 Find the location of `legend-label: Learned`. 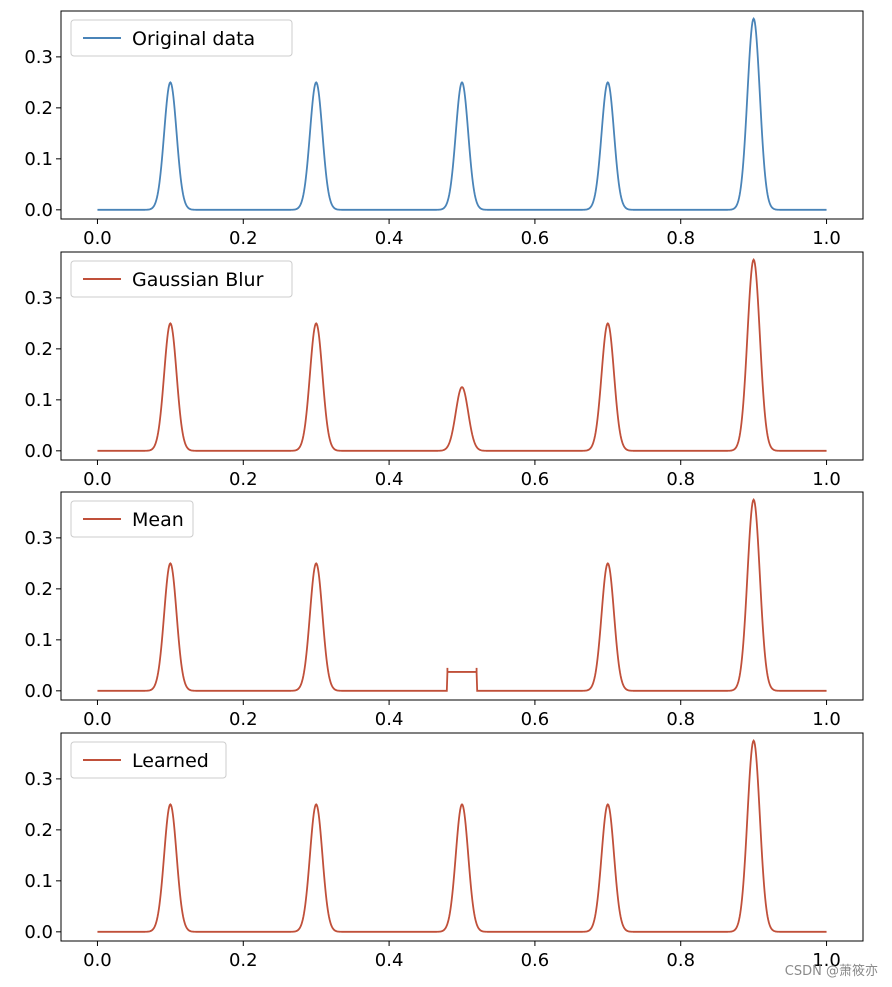

legend-label: Learned is located at coordinates (170, 761).